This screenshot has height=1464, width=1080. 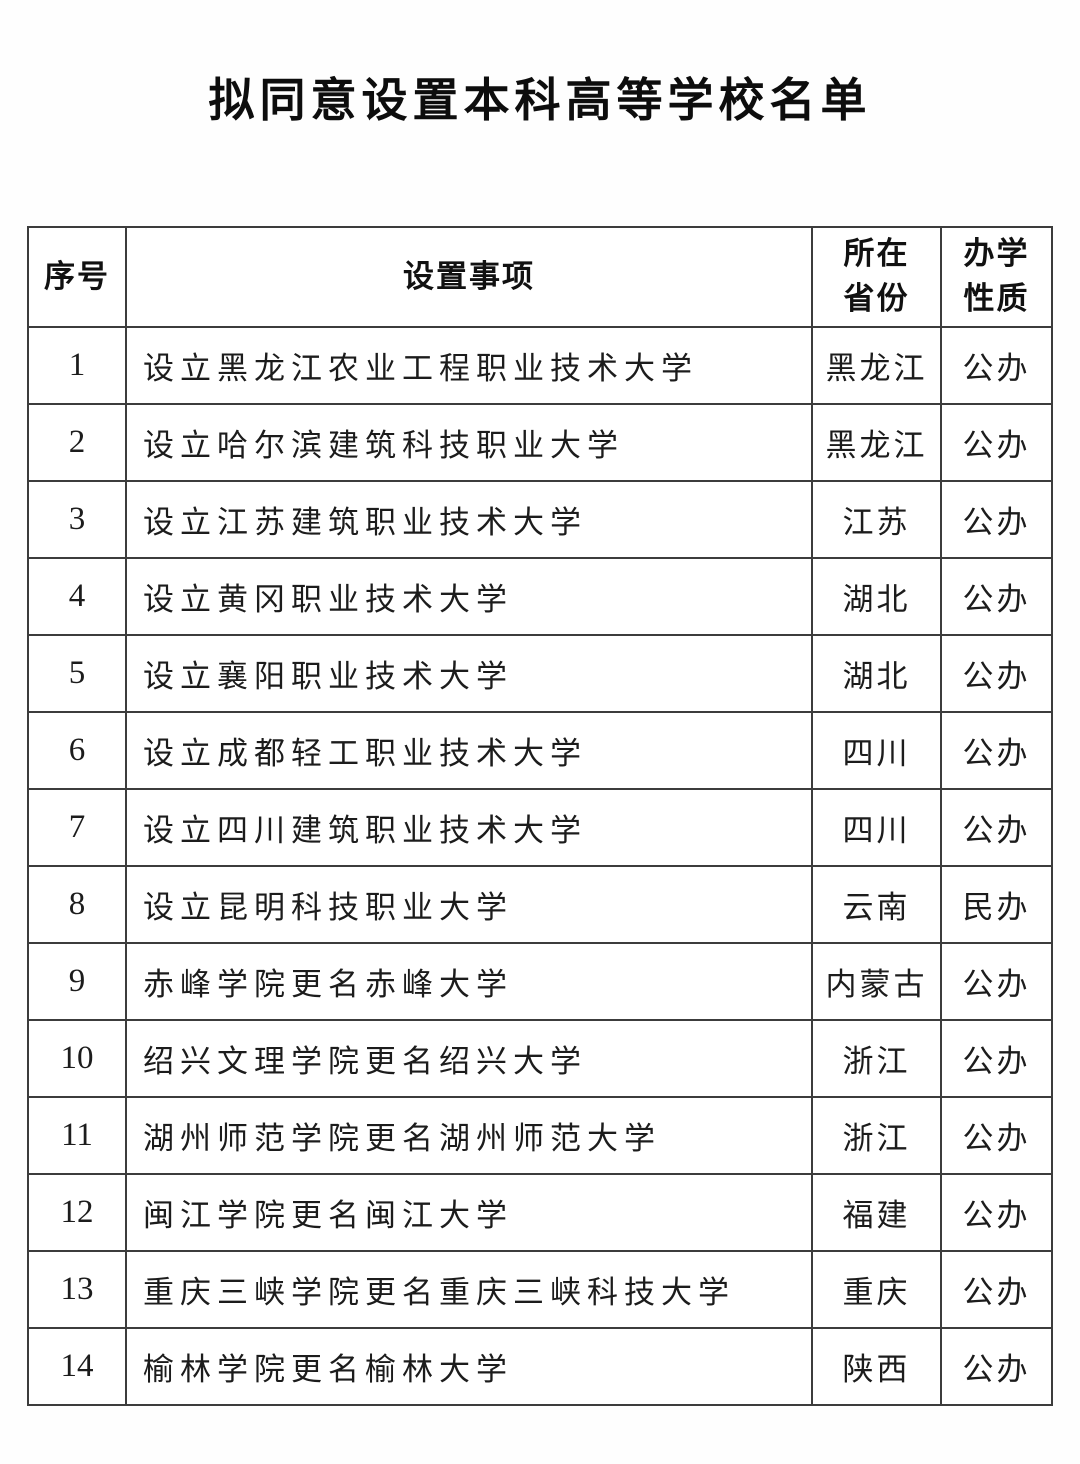 I want to click on table-row: 3 设立江苏建筑职业技术大学 江苏 公办, so click(x=540, y=519).